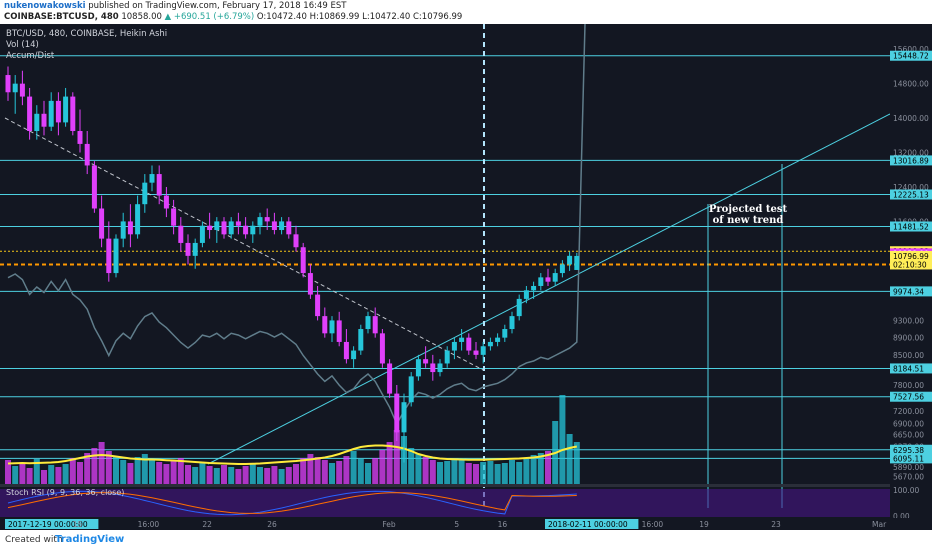 The image size is (932, 550). Describe the element at coordinates (292, 503) in the screenshot. I see `stoch-d-line` at that location.